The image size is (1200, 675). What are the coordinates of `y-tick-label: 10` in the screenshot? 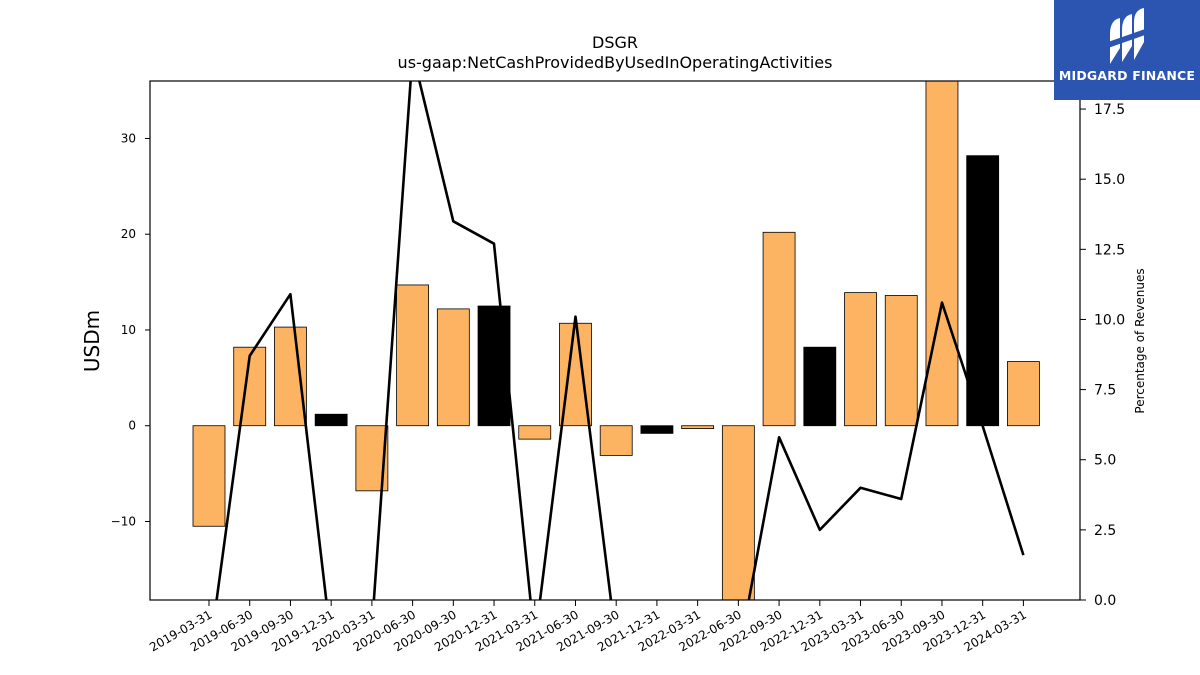 It's located at (128, 330).